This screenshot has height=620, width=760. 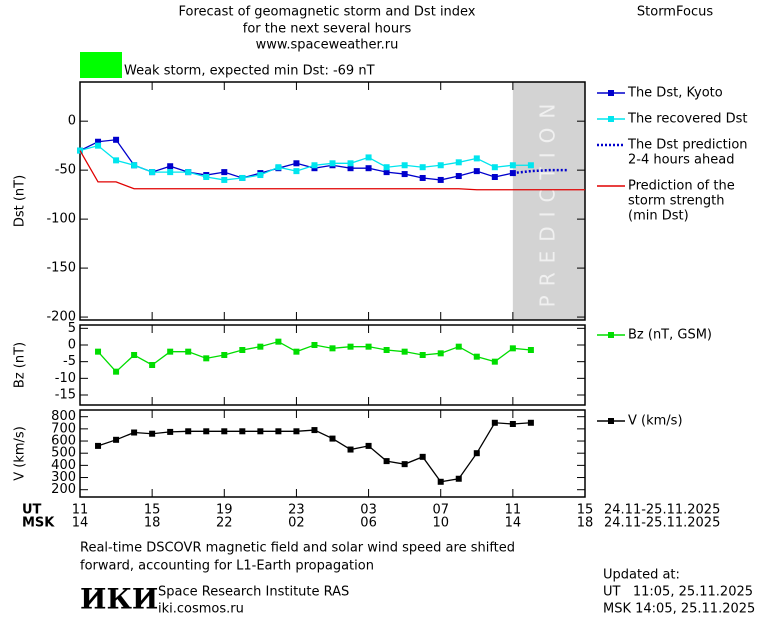 What do you see at coordinates (296, 523) in the screenshot?
I see `x2-tick-label: 02` at bounding box center [296, 523].